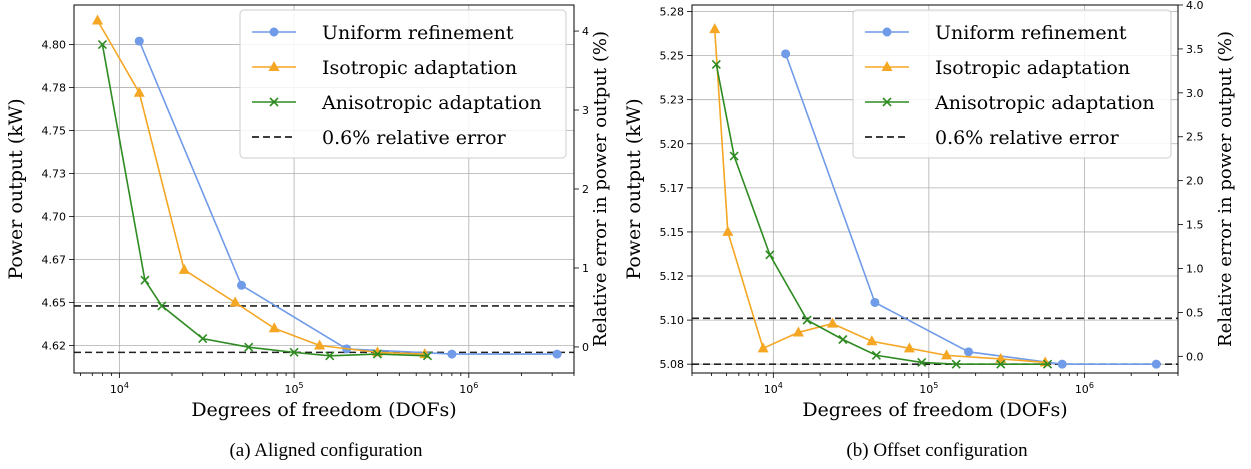 The height and width of the screenshot is (469, 1251). Describe the element at coordinates (672, 364) in the screenshot. I see `y-tick-label: 5.08` at that location.